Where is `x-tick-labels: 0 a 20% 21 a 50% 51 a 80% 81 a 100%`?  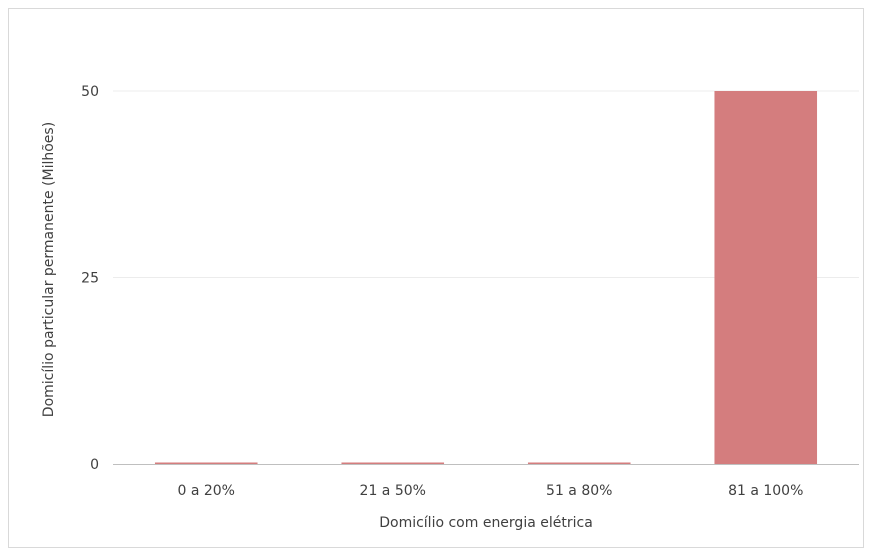 x-tick-labels: 0 a 20% 21 a 50% 51 a 80% 81 a 100% is located at coordinates (490, 491).